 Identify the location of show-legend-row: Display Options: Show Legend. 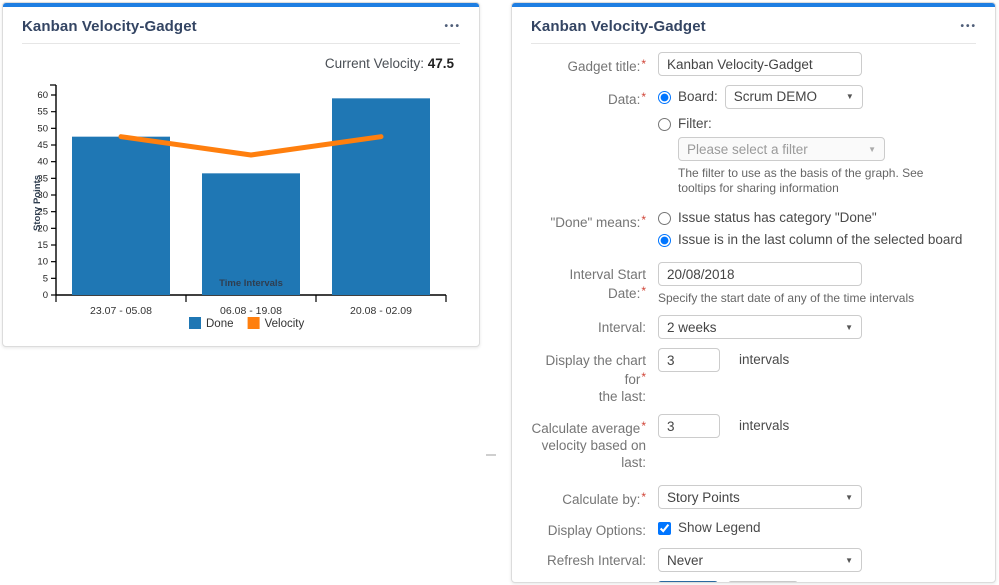
(752, 528).